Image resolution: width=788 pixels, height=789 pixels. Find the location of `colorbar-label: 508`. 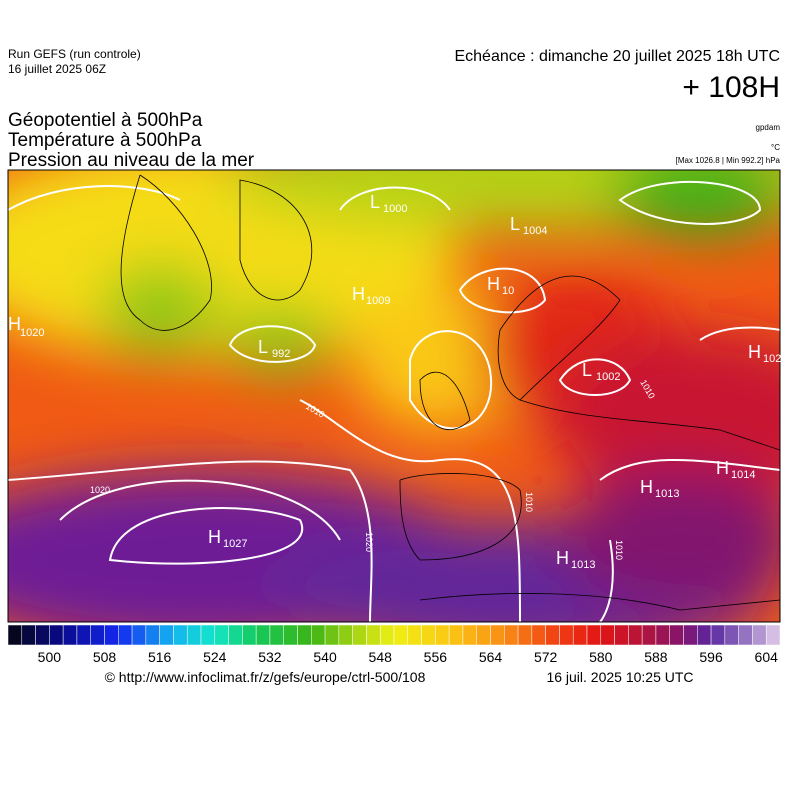

colorbar-label: 508 is located at coordinates (105, 657).